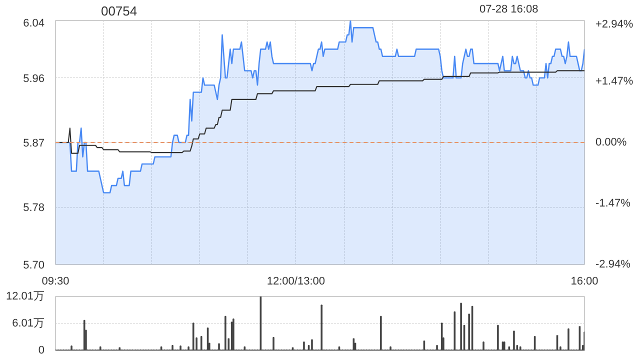 The image size is (640, 360). I want to click on y-tick-label: 12.01万, so click(25, 296).